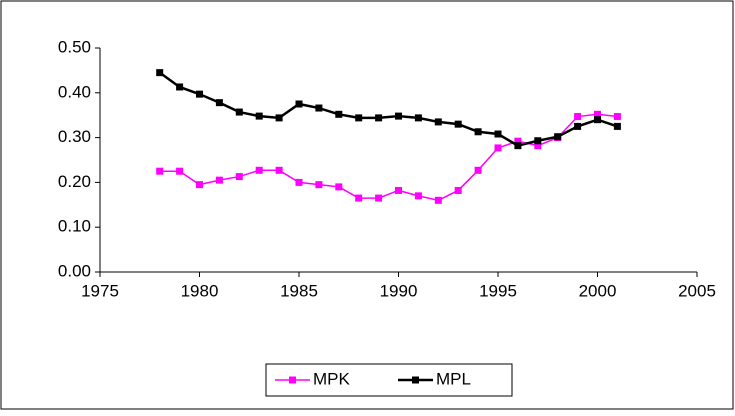 The height and width of the screenshot is (416, 735). What do you see at coordinates (74, 181) in the screenshot?
I see `y-tick-label: 0.20` at bounding box center [74, 181].